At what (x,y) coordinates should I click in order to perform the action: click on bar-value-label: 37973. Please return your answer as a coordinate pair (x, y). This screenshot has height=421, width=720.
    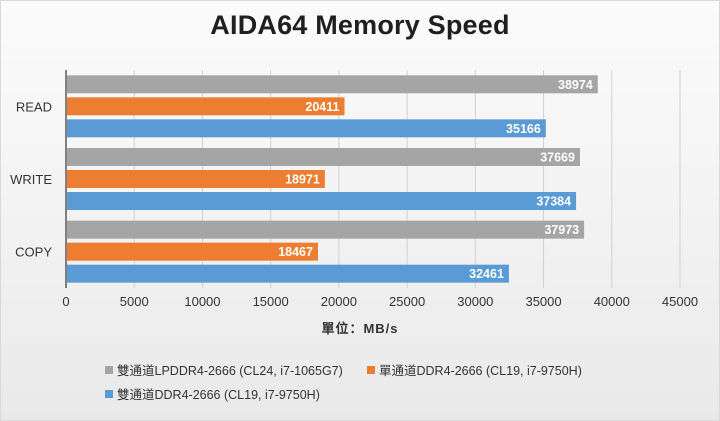
    Looking at the image, I should click on (561, 230).